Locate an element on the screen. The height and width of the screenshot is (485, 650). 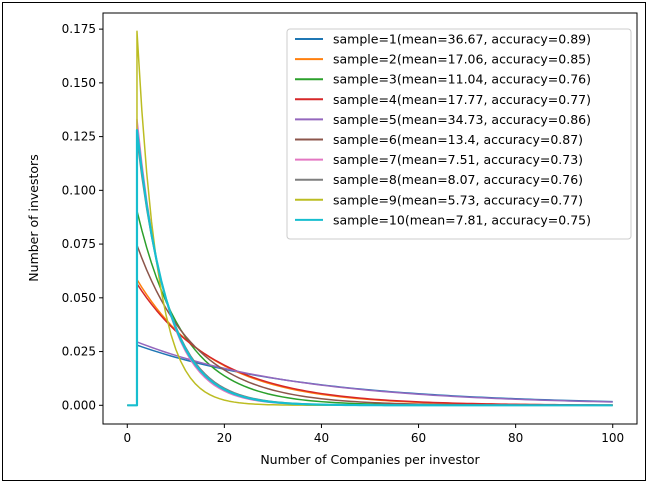
legend-label: sample=7(mean=7.51, accuracy=0.73) is located at coordinates (458, 159).